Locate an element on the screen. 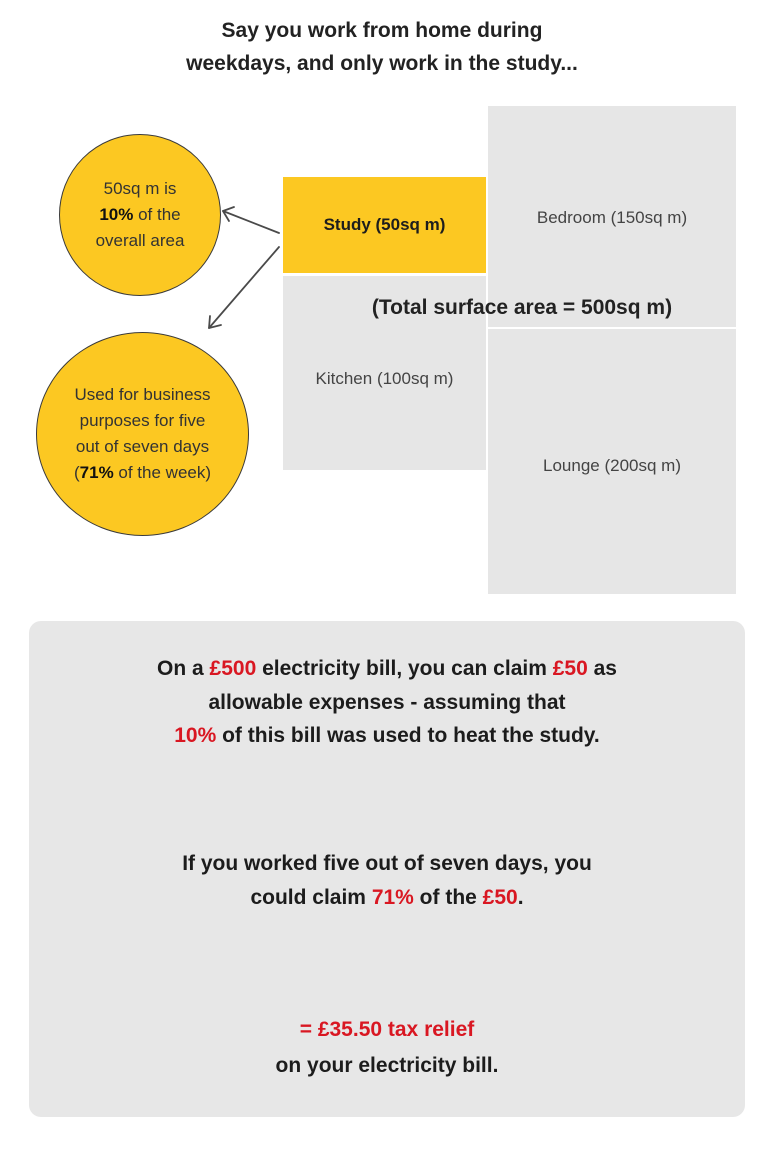 The image size is (764, 1155). arrow-study-to-area-circle is located at coordinates (251, 220).